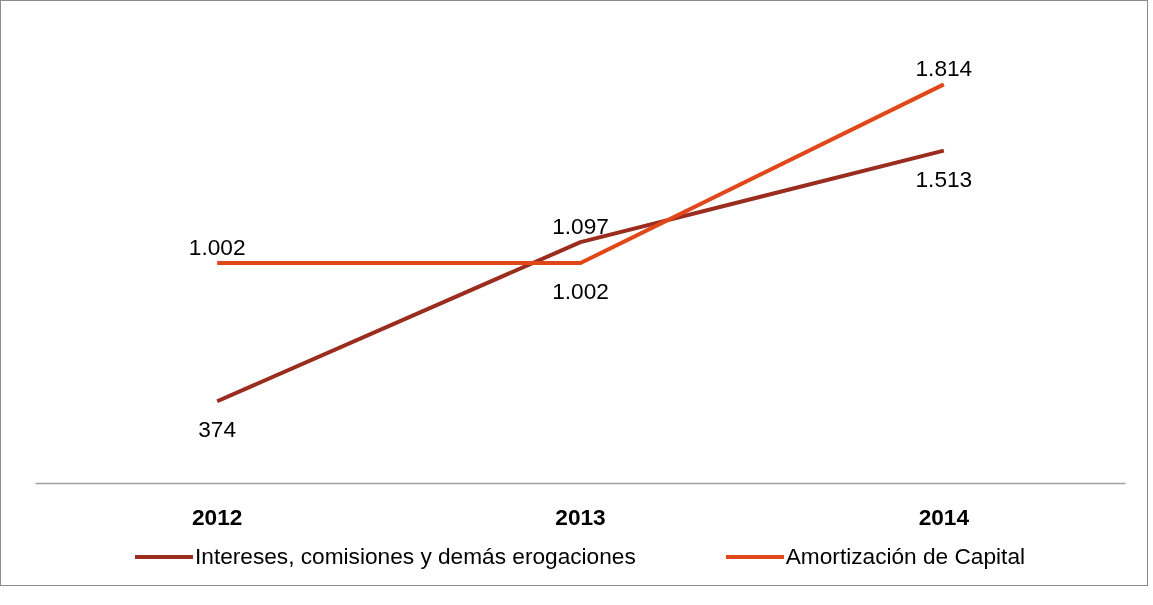 Image resolution: width=1153 pixels, height=605 pixels. I want to click on legend-label: Amortización de Capital, so click(905, 556).